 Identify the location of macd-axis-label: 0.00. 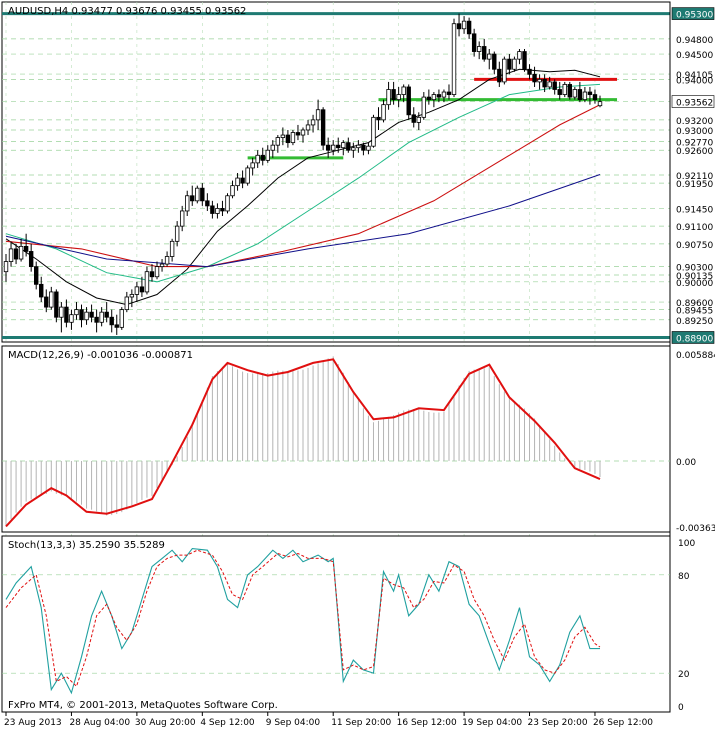
(686, 463).